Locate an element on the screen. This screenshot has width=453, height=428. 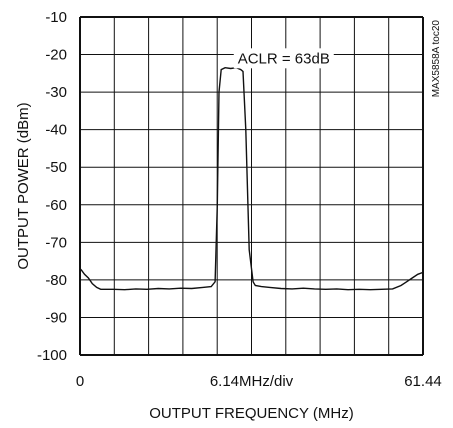
y-tick-label: -50 is located at coordinates (56, 167).